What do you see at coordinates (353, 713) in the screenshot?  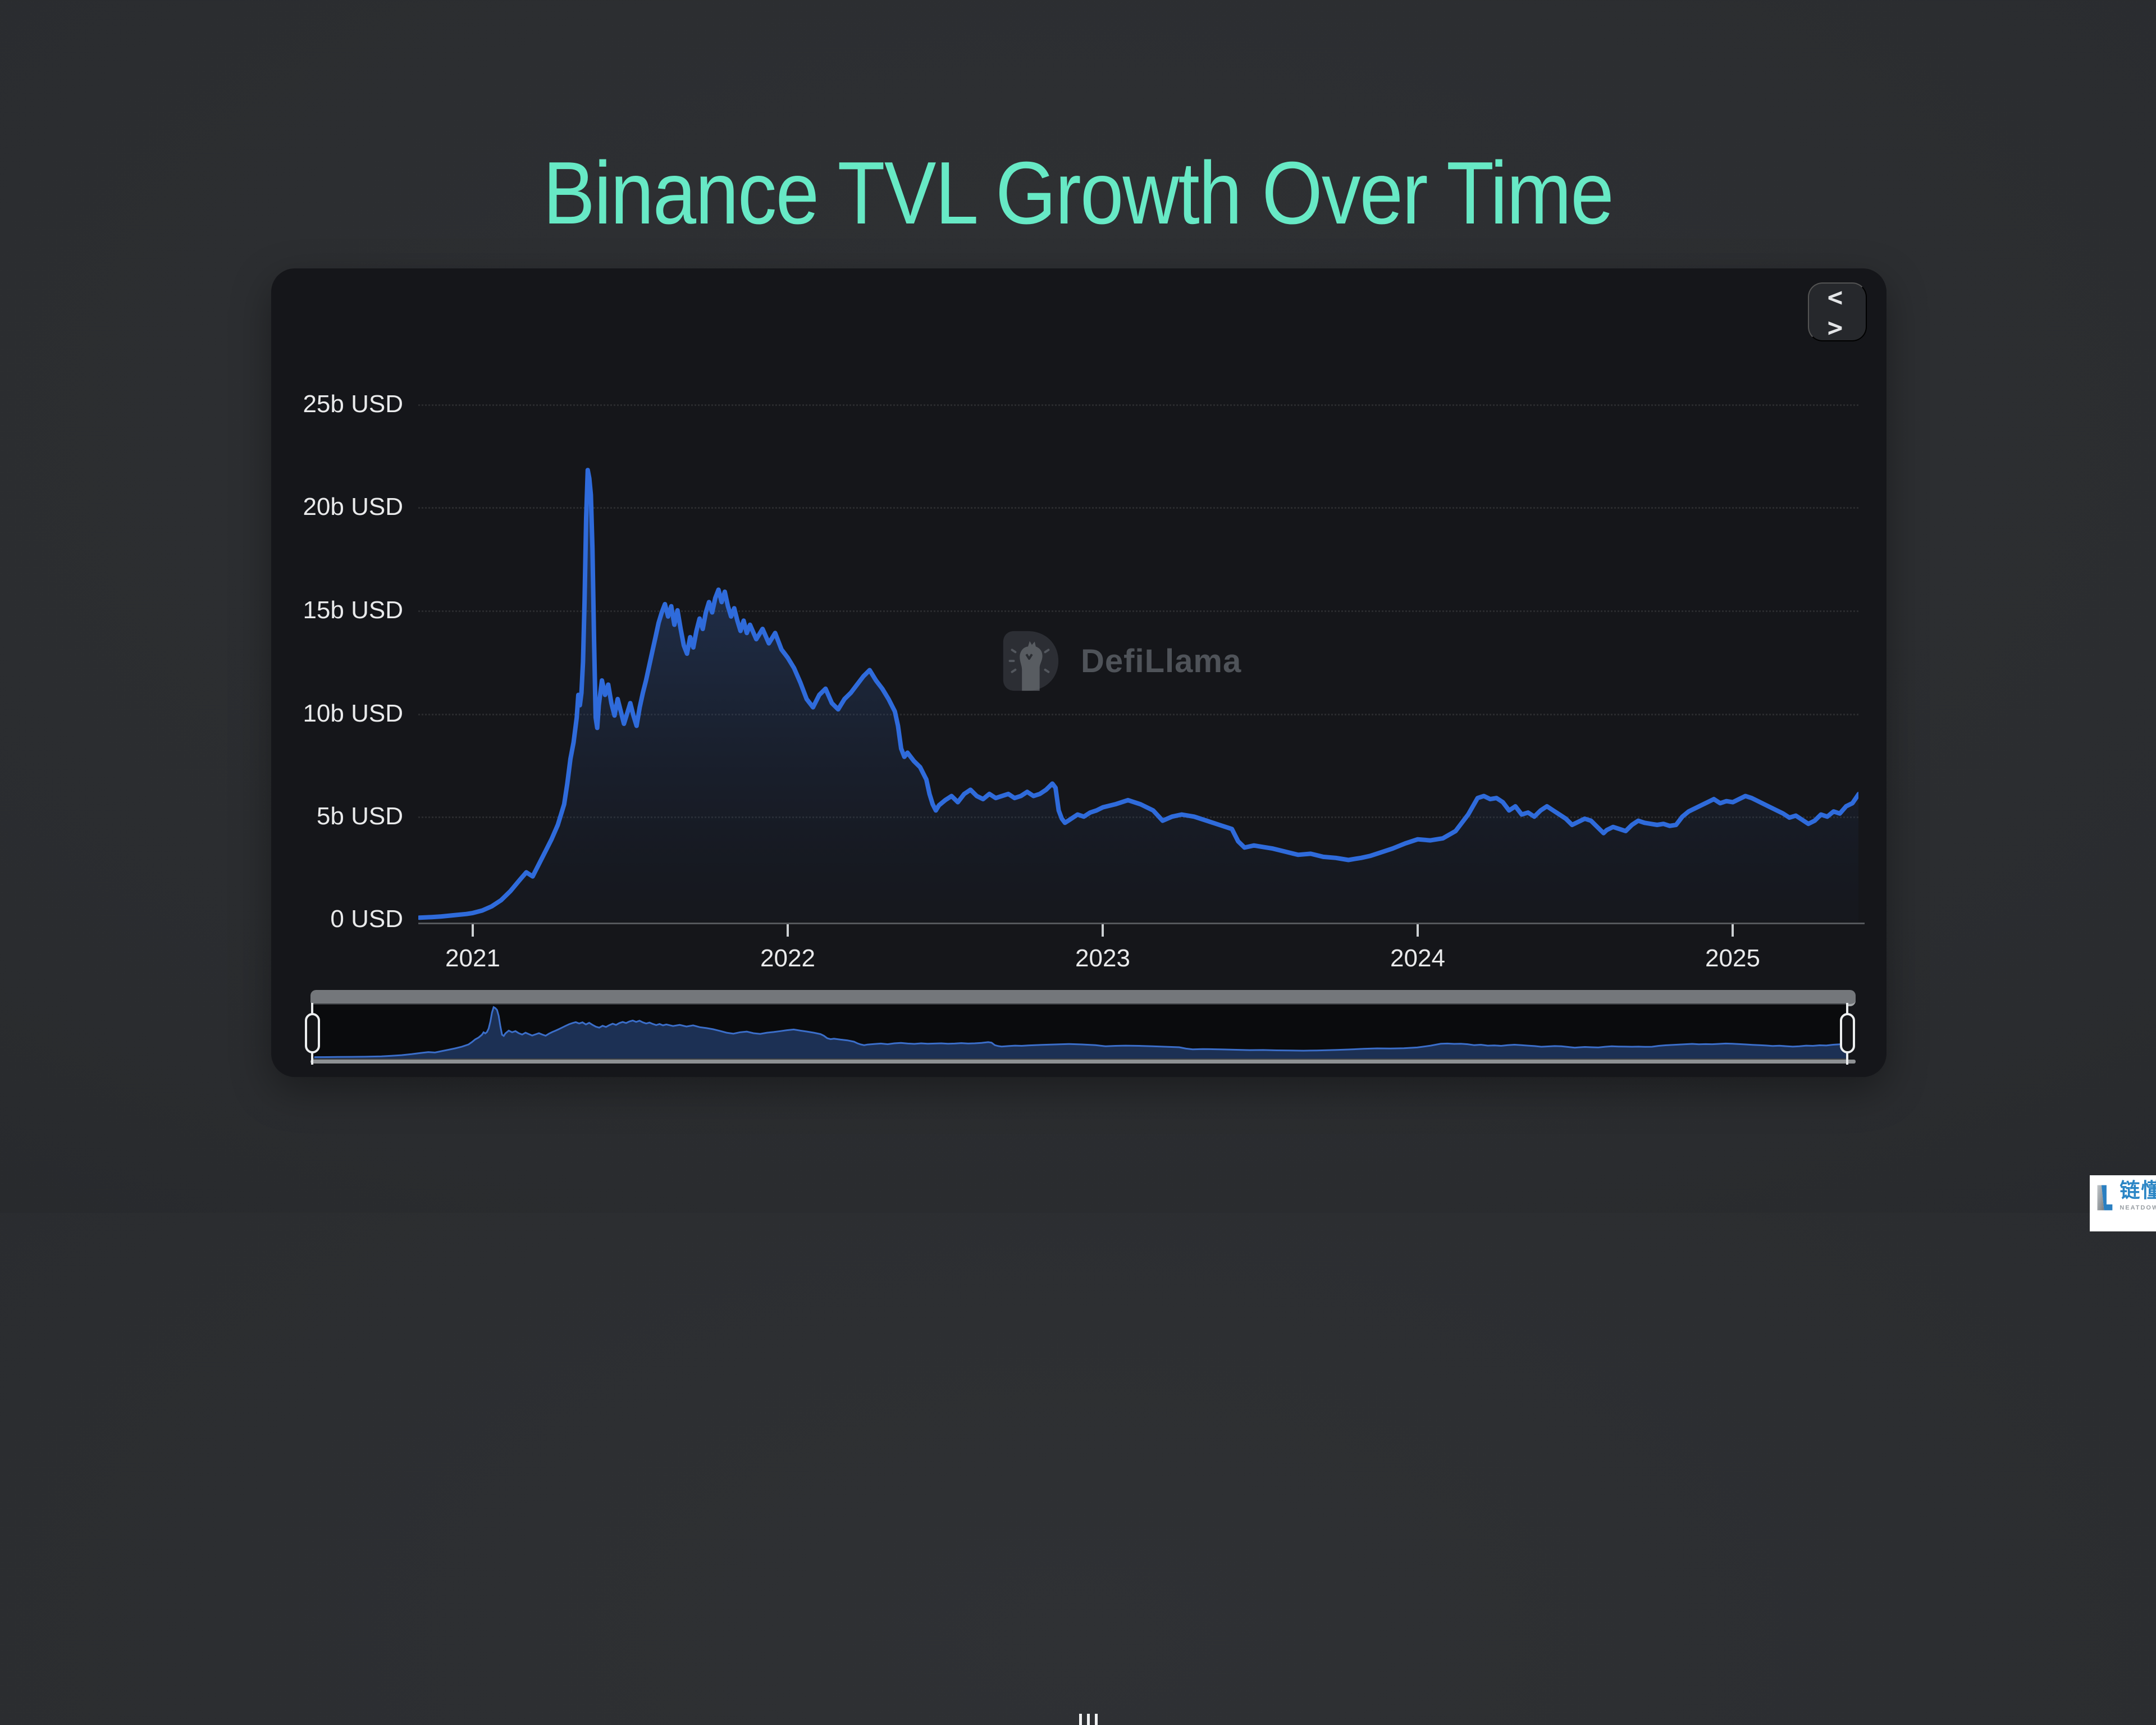 I see `y-axis-label-10b: 10b USD` at bounding box center [353, 713].